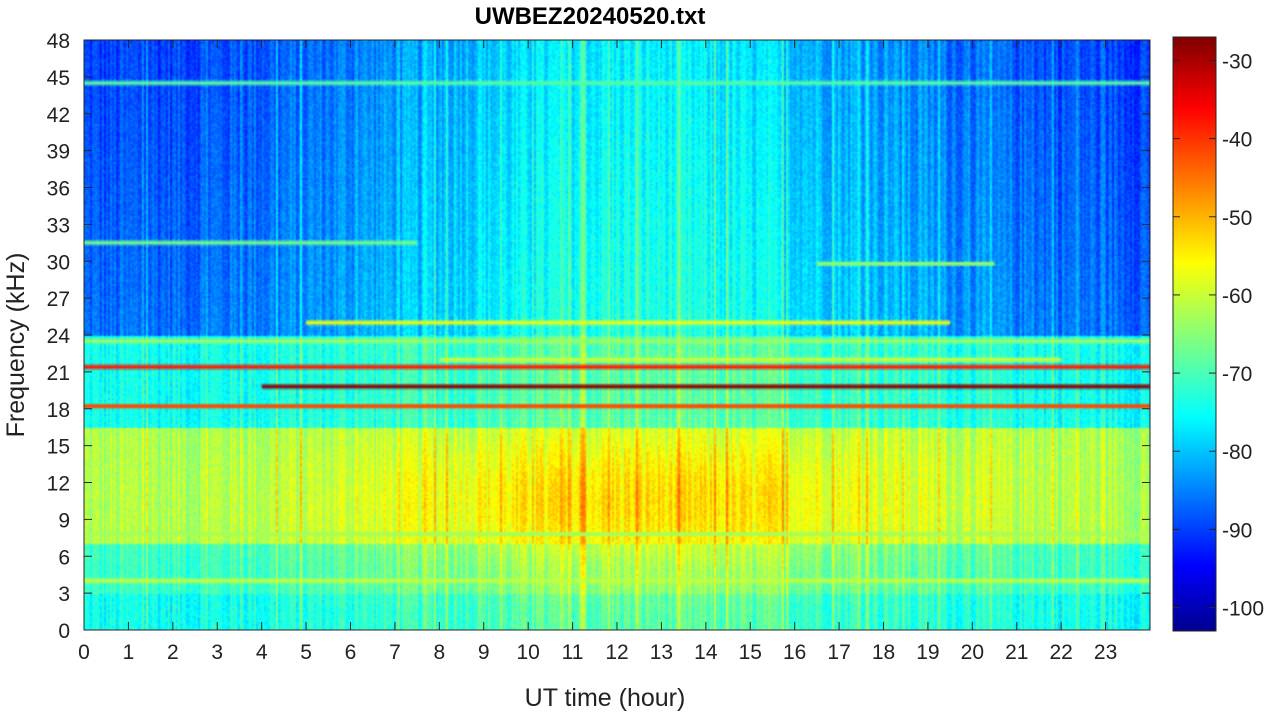 This screenshot has height=715, width=1280. What do you see at coordinates (84, 652) in the screenshot?
I see `x-tick-label: 0` at bounding box center [84, 652].